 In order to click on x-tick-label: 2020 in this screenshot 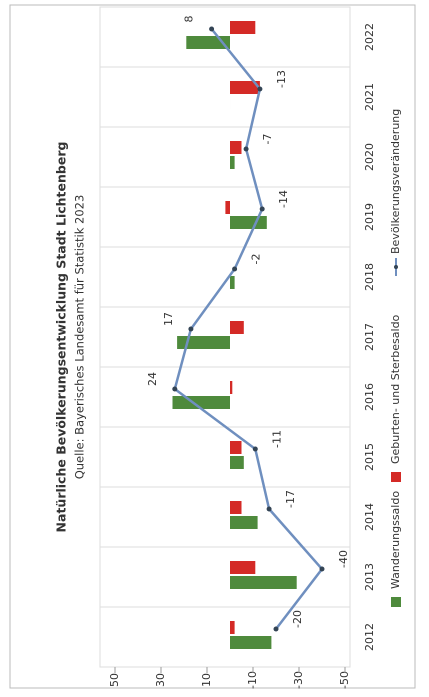, I will do `click(369, 157)`.